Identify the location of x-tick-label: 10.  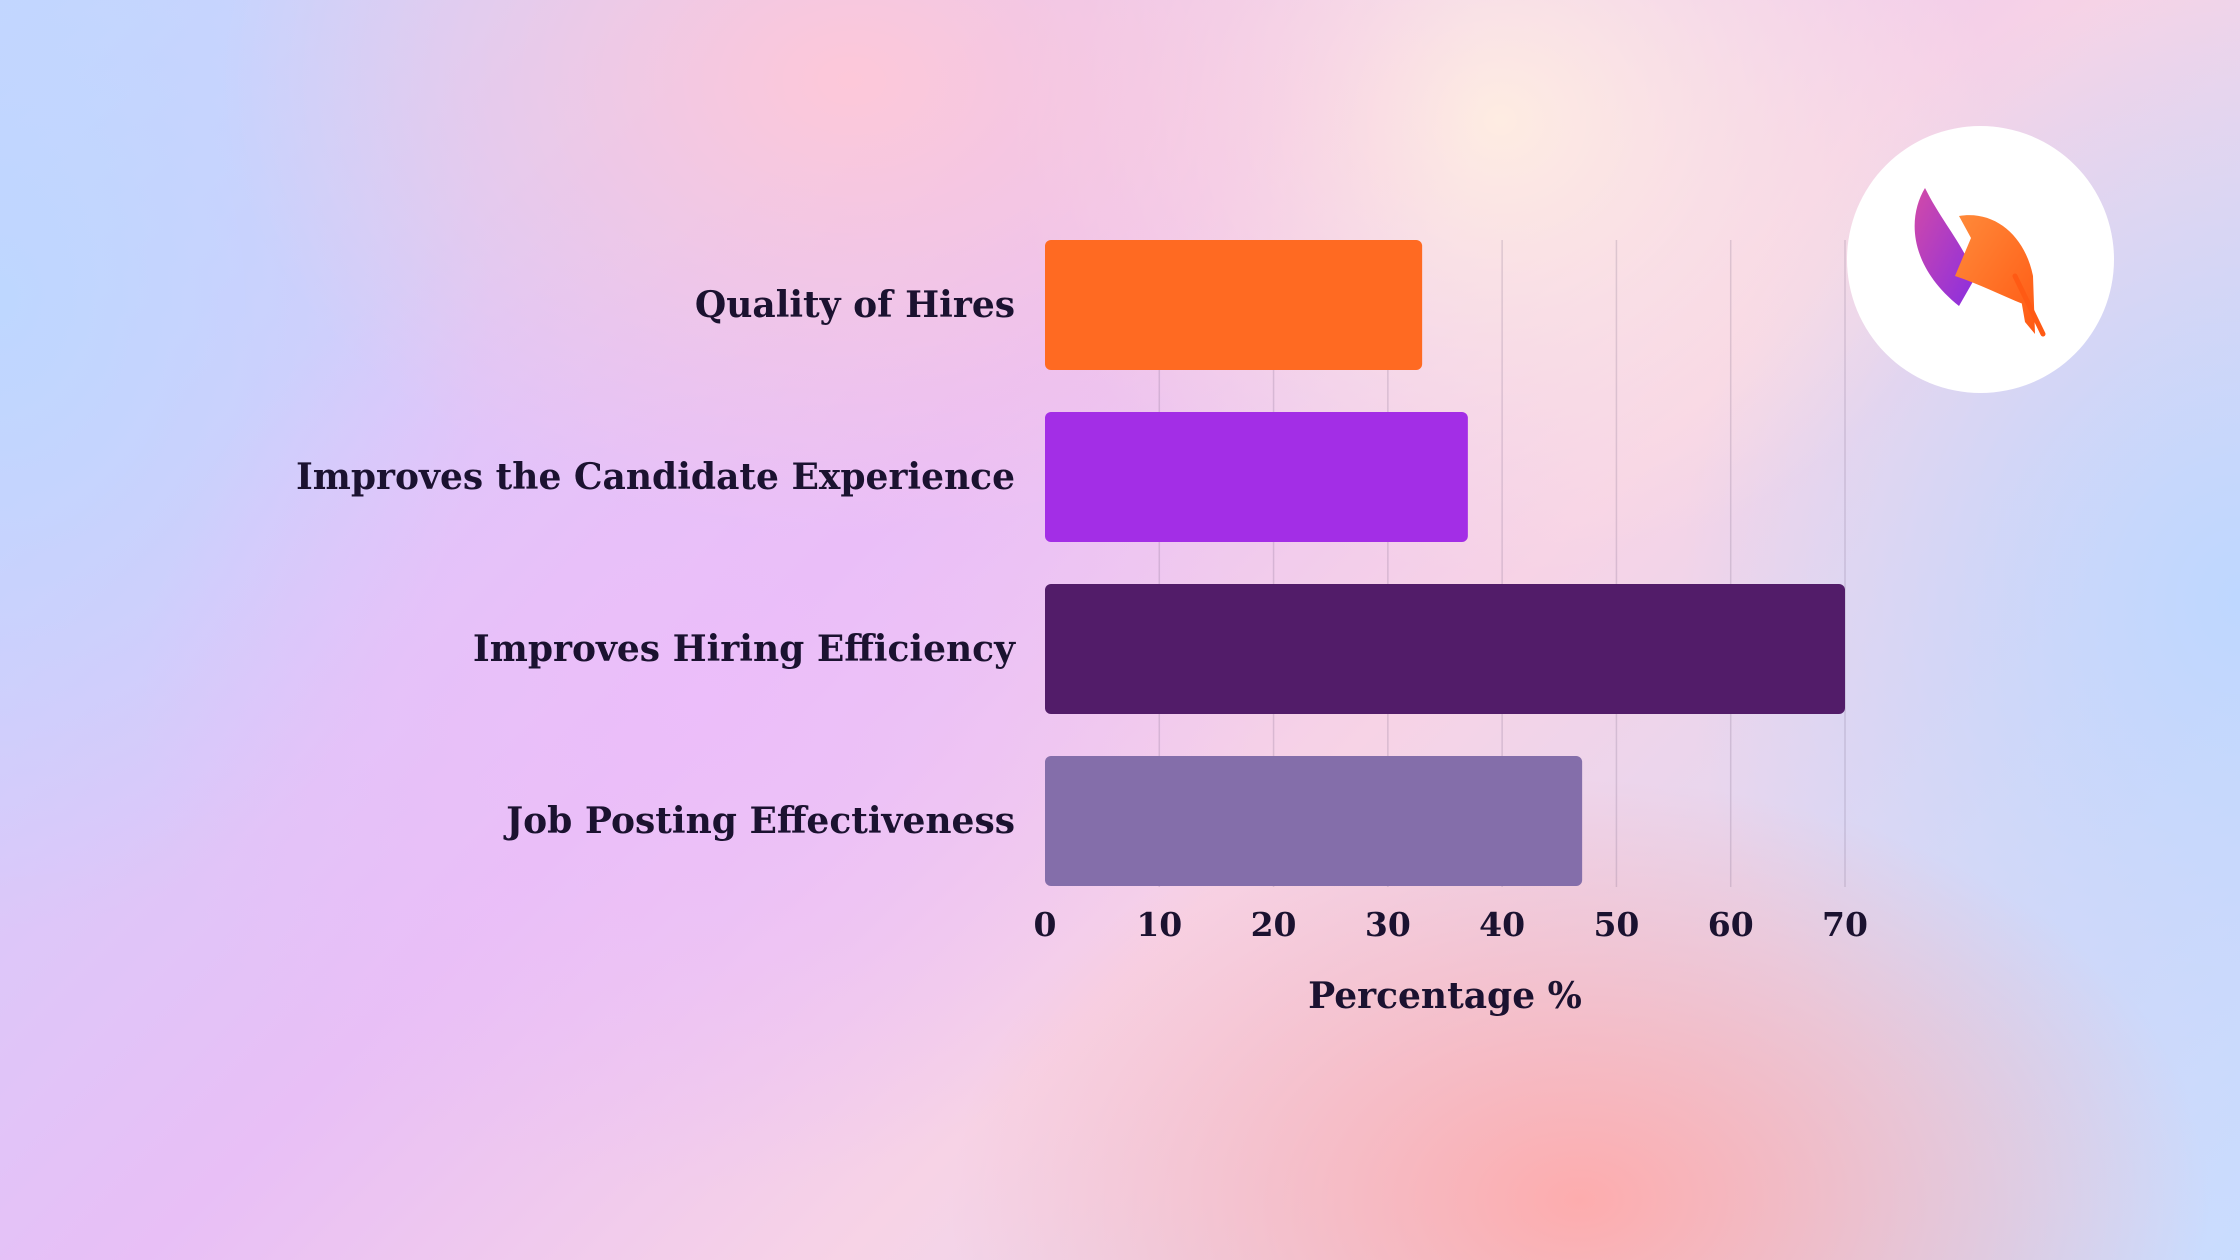
(1159, 924).